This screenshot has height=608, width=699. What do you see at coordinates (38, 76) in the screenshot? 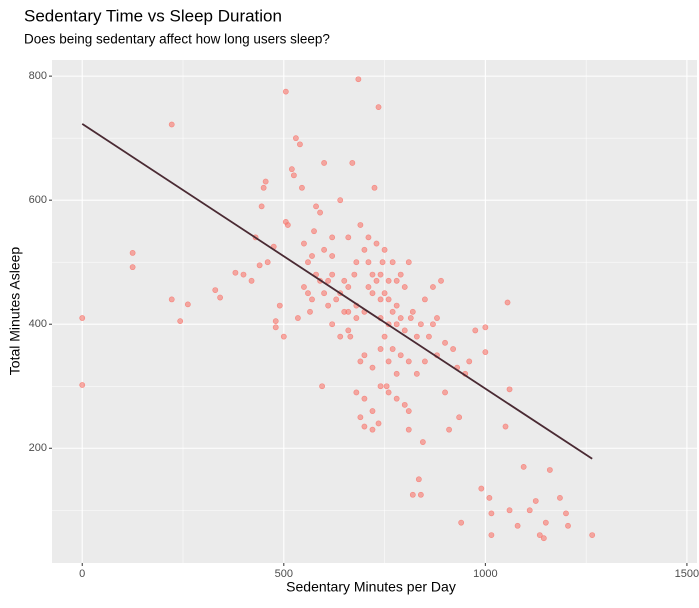
I see `y-tick-label: 800` at bounding box center [38, 76].